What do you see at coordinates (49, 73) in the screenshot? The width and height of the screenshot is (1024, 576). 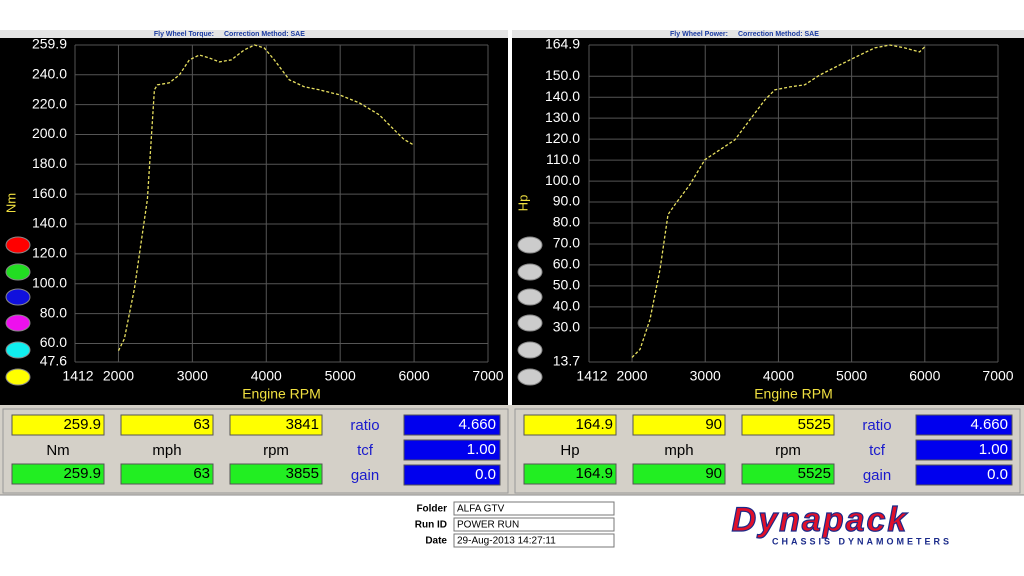 I see `y-tick-label: 240.0` at bounding box center [49, 73].